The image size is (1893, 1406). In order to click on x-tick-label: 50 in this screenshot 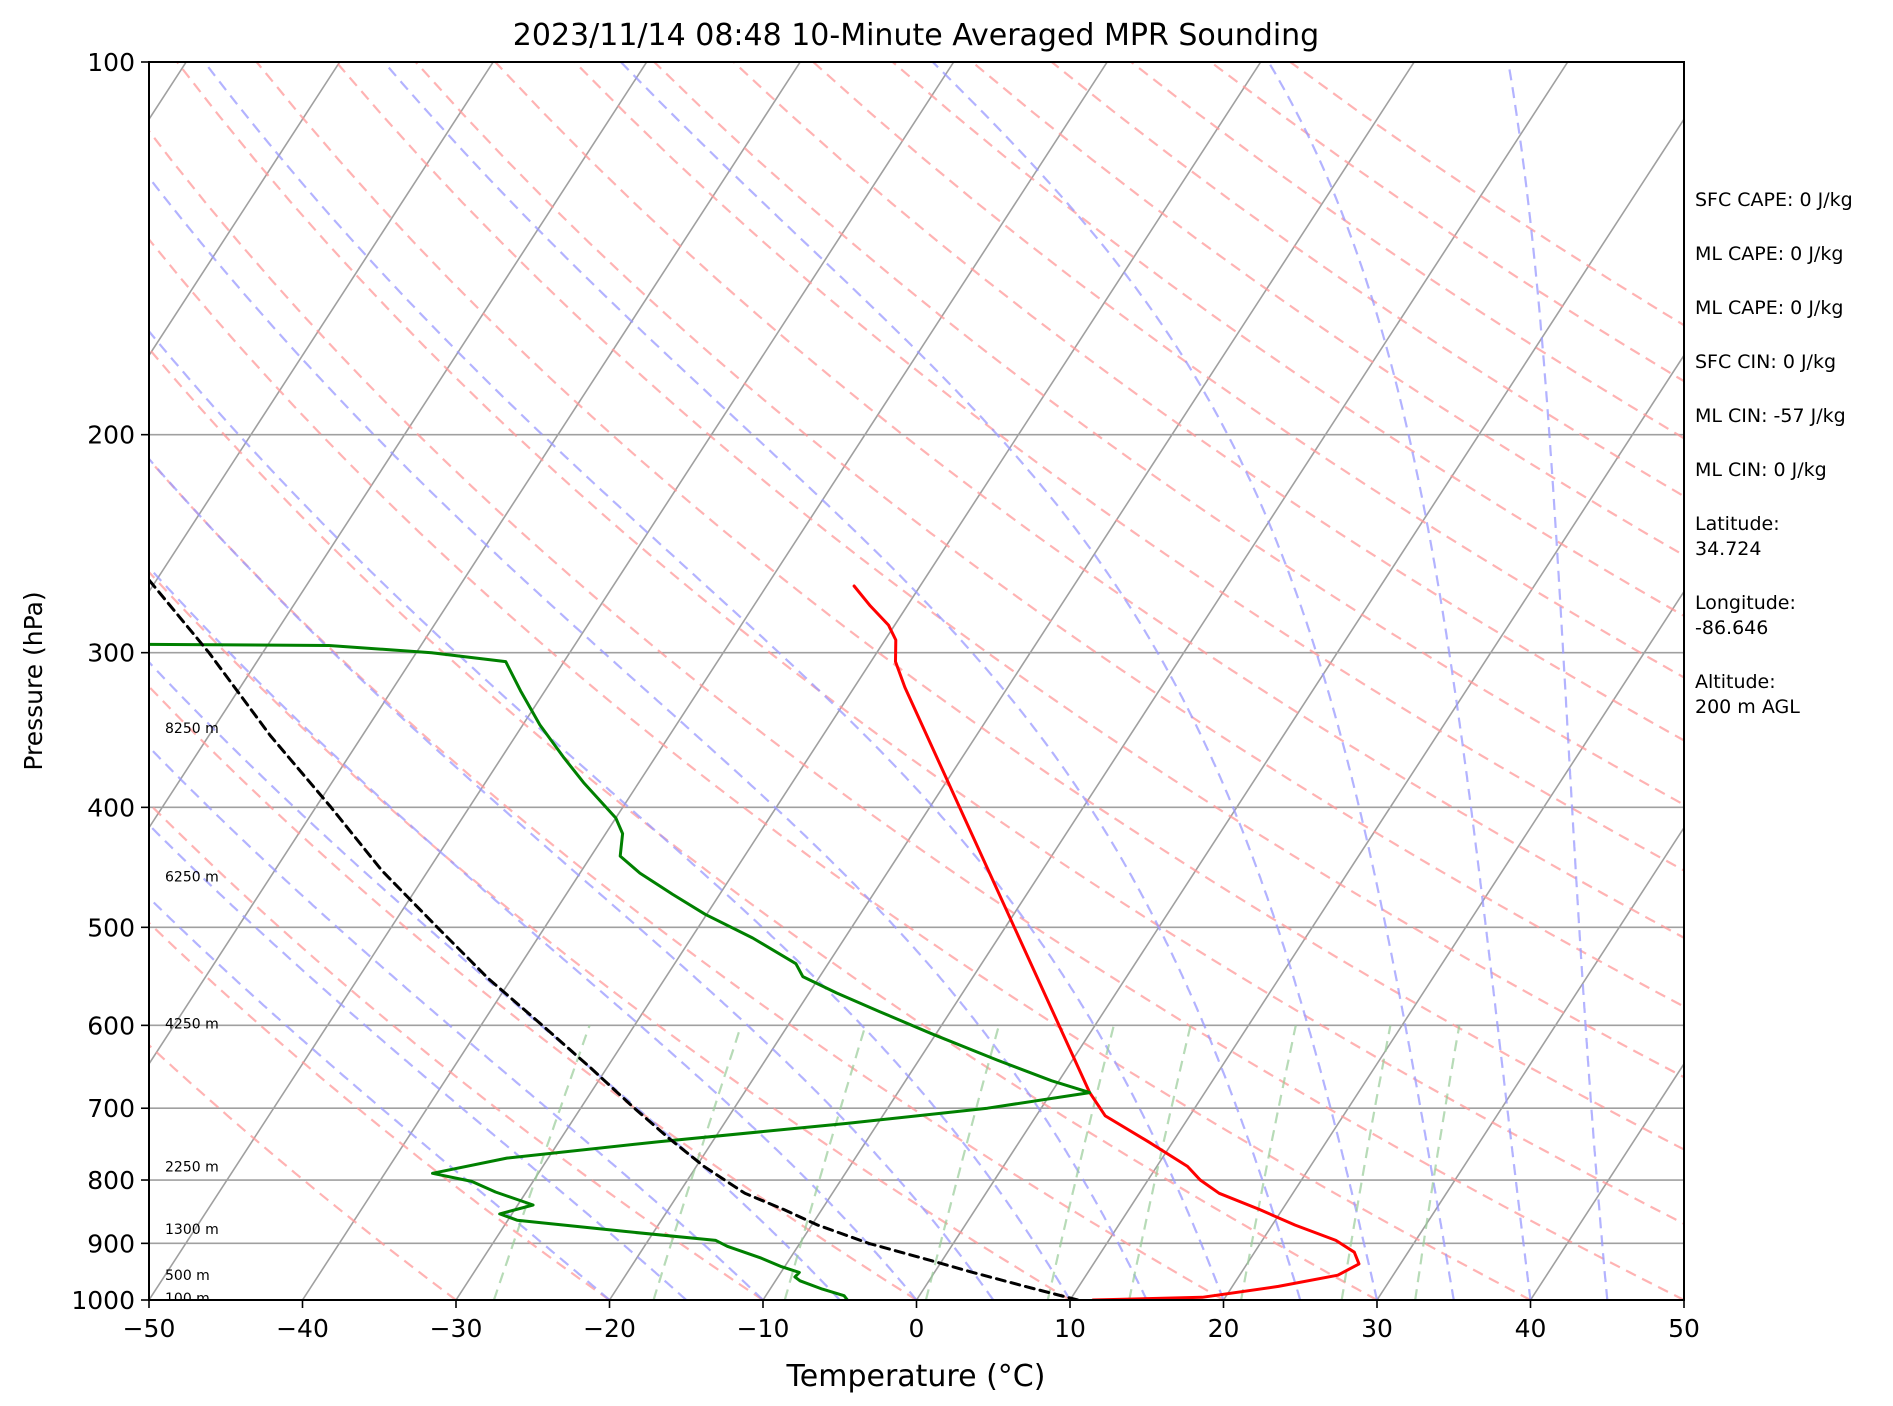, I will do `click(1684, 1328)`.